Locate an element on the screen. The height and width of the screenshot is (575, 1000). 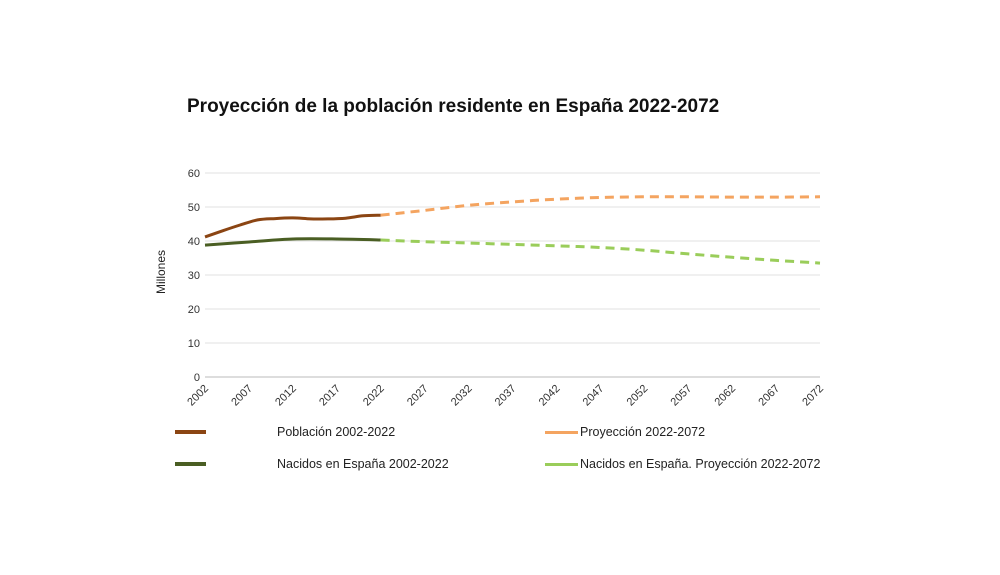
legend-item-nacidos-proyeccion: Nacidos en España. Proyección 2022-2072 is located at coordinates (695, 467).